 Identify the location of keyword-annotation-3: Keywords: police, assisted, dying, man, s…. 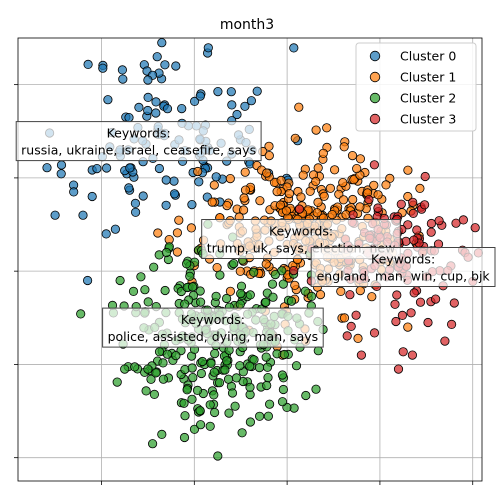
(213, 327).